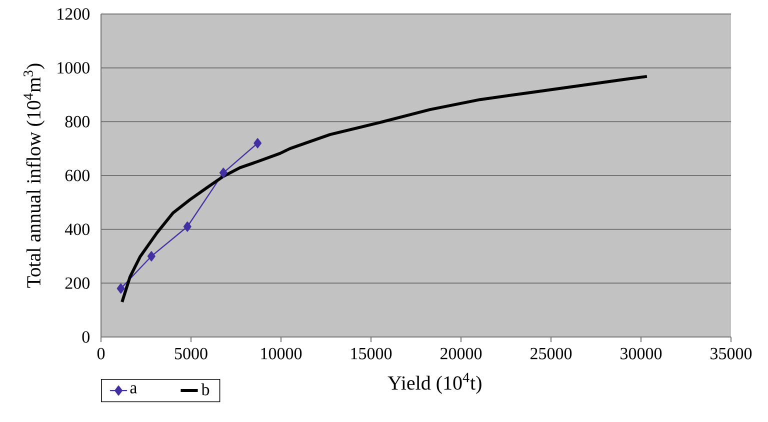  What do you see at coordinates (191, 354) in the screenshot?
I see `x-tick-label: 5000` at bounding box center [191, 354].